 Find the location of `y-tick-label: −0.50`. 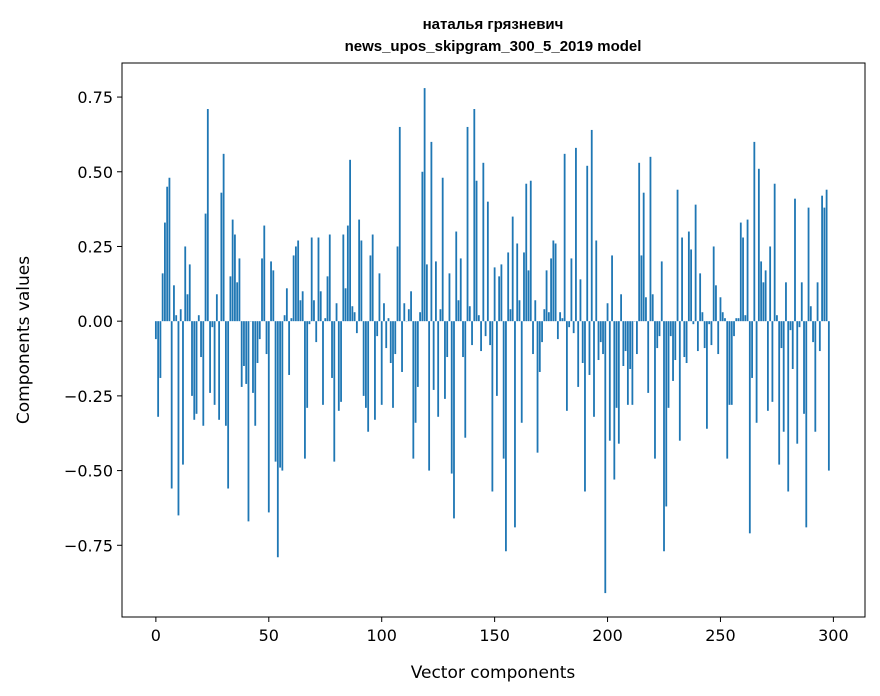

y-tick-label: −0.50 is located at coordinates (88, 471).